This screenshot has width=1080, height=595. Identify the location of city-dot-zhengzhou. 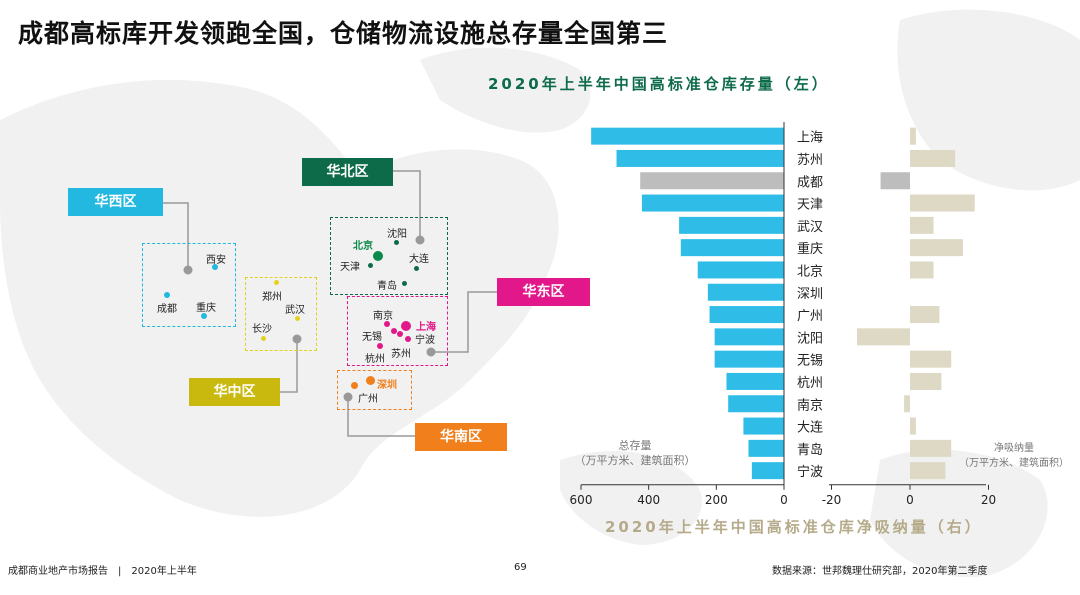
(276, 282).